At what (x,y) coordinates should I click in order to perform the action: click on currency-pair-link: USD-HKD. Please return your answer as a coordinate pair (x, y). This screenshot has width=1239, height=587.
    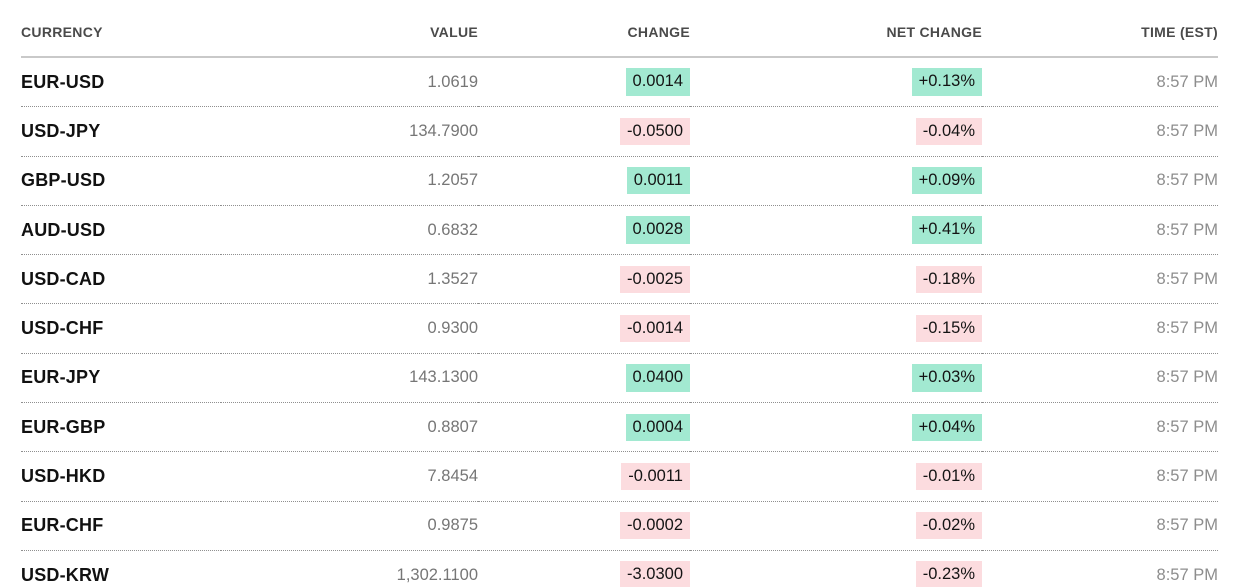
    Looking at the image, I should click on (121, 476).